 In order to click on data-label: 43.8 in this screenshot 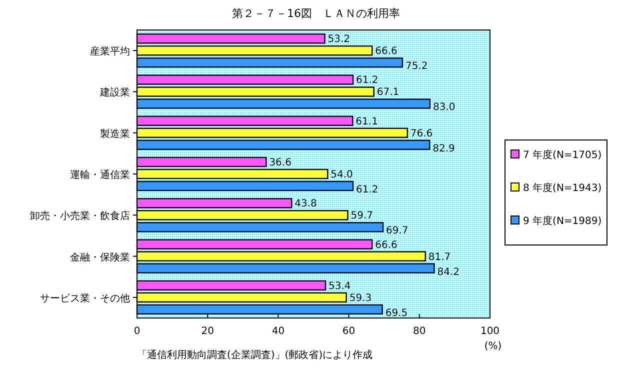, I will do `click(305, 204)`.